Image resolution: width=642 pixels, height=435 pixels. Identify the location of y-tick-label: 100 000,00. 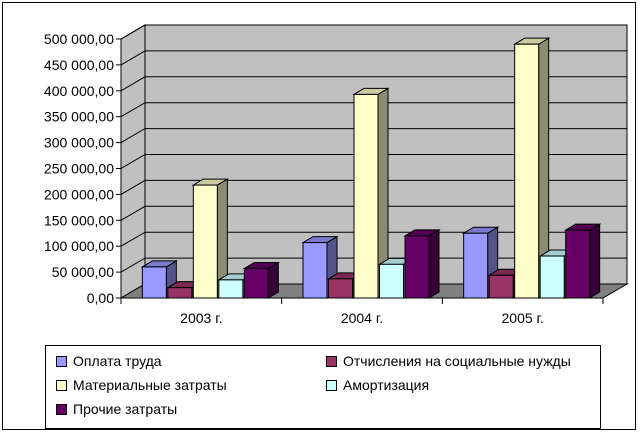
(79, 246).